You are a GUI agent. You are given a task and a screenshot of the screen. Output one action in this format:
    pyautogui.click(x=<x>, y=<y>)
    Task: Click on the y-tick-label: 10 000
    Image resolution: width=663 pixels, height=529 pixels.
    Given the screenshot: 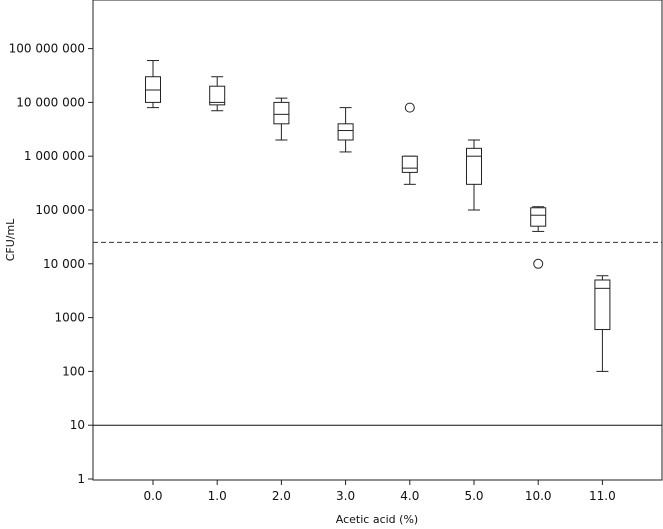 What is the action you would take?
    pyautogui.click(x=64, y=264)
    